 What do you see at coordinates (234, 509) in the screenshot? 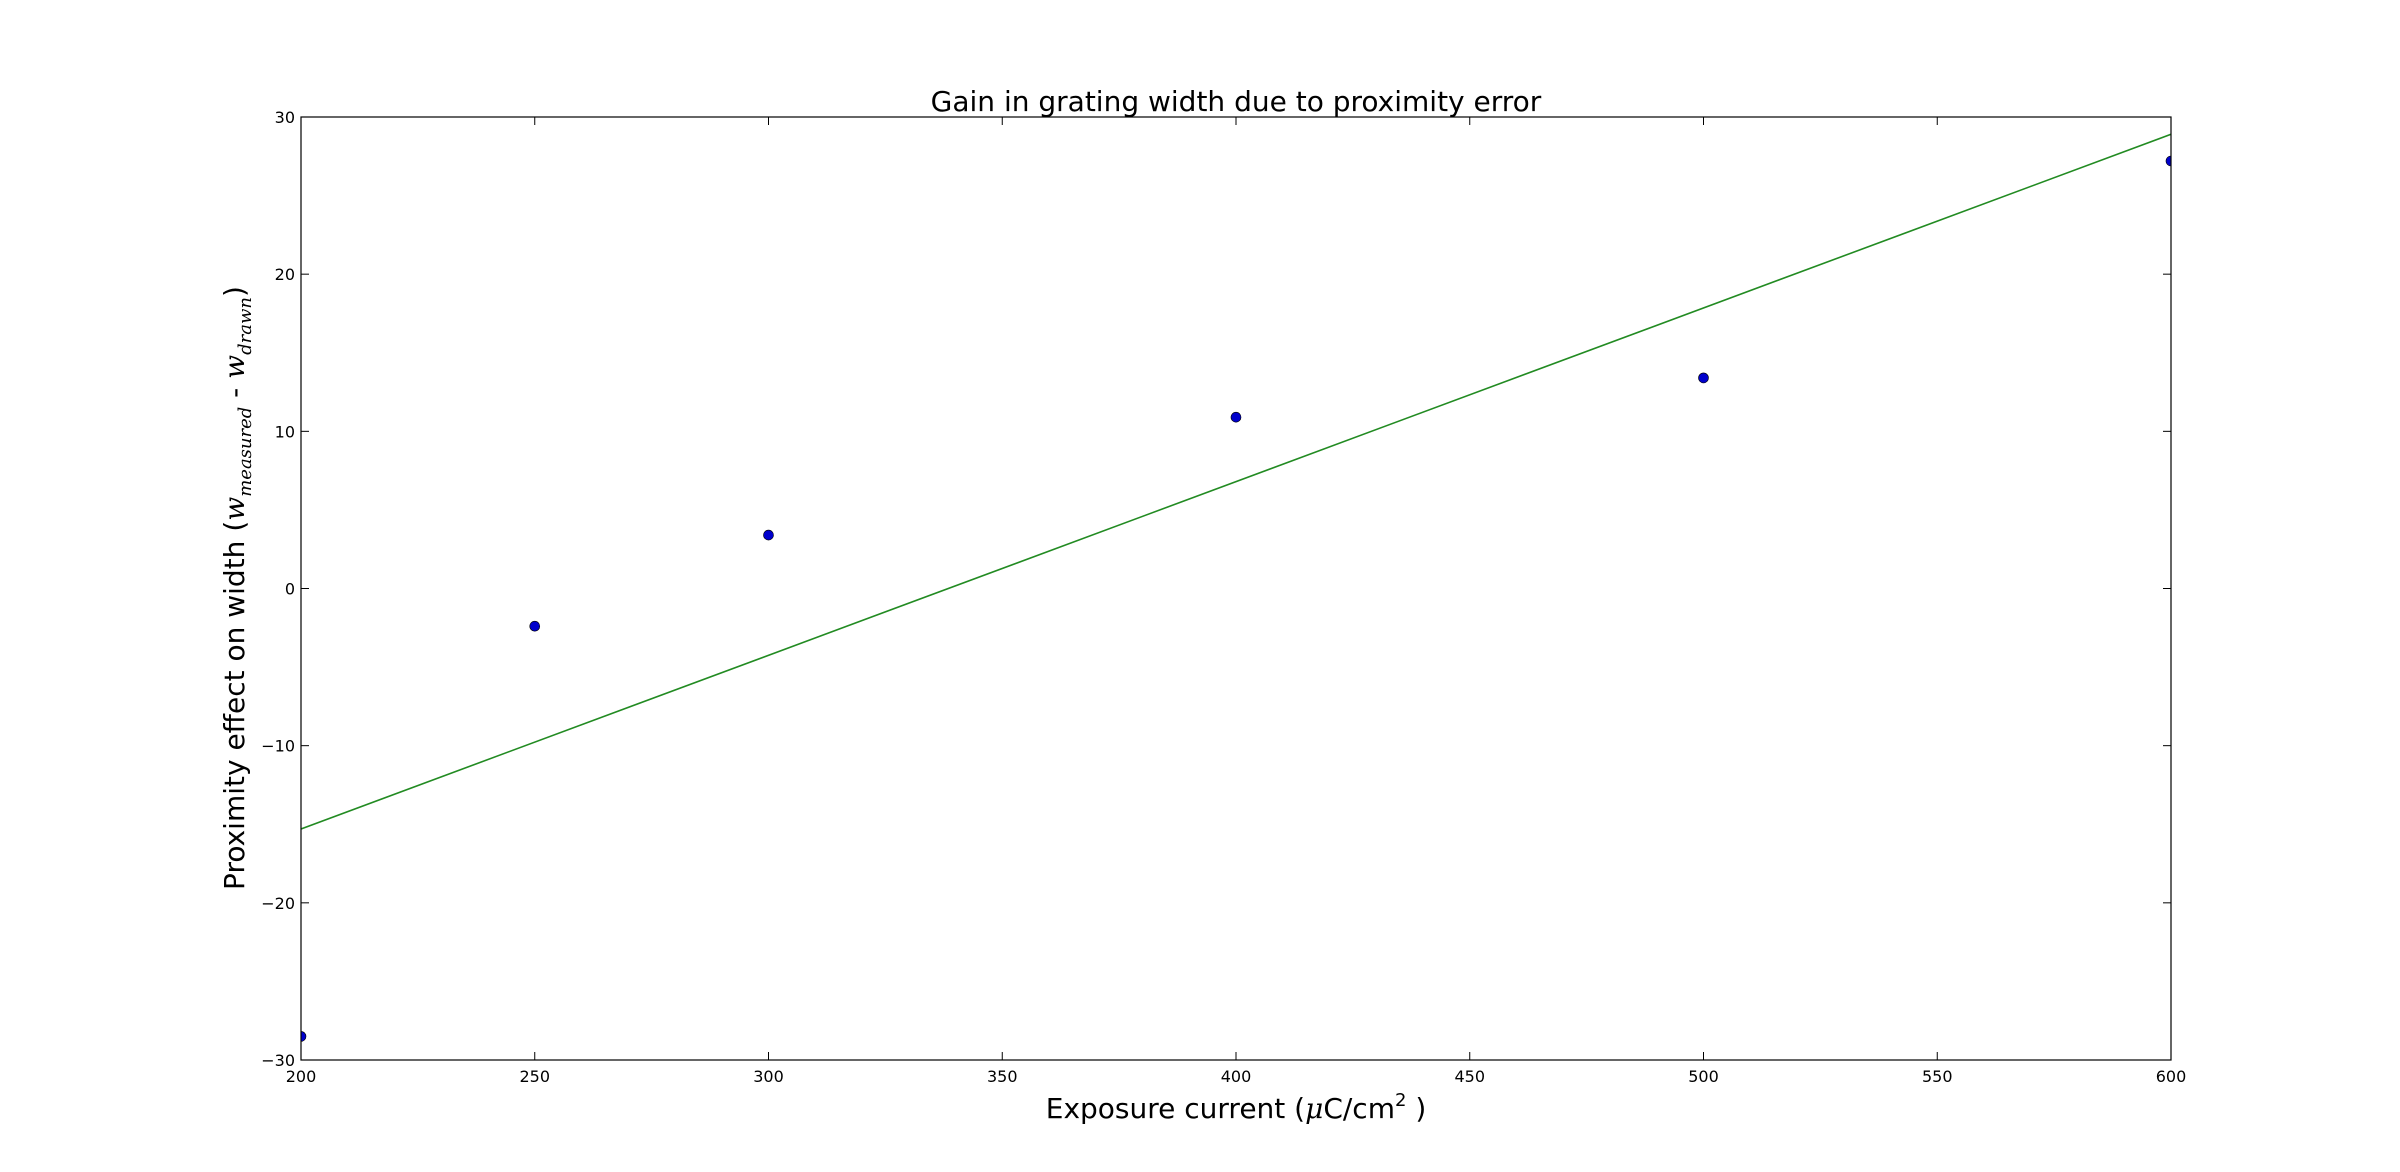
I see `y-axis-label-w1: w` at bounding box center [234, 509].